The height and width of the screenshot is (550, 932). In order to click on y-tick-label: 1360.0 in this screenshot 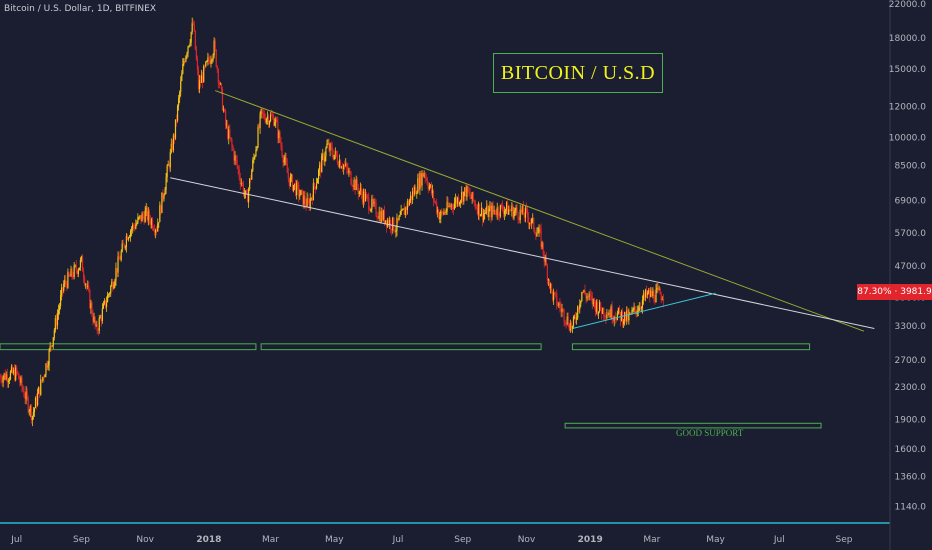, I will do `click(911, 477)`.